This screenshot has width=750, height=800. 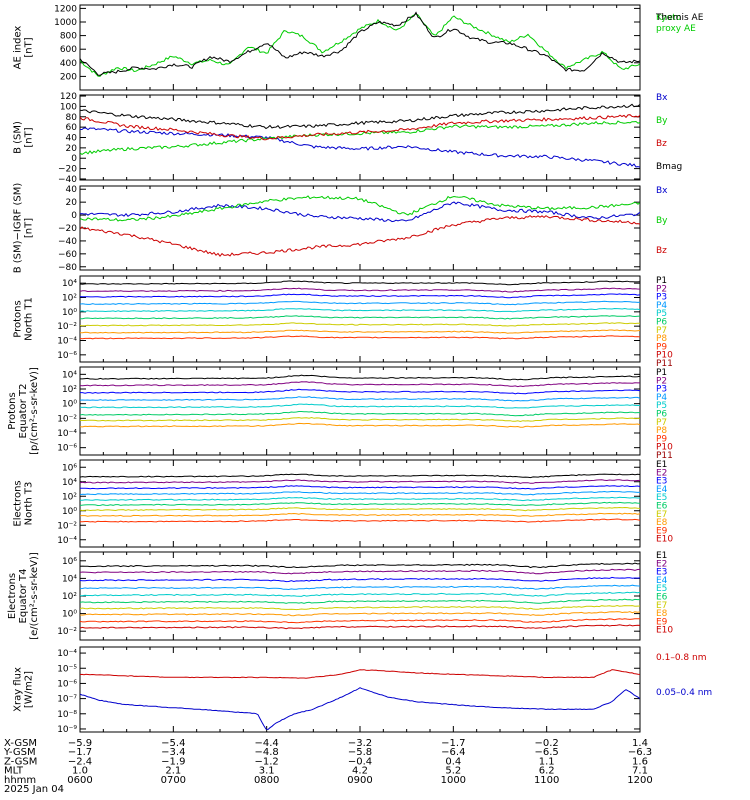 What do you see at coordinates (68, 64) in the screenshot?
I see `y-tick-label: 400` at bounding box center [68, 64].